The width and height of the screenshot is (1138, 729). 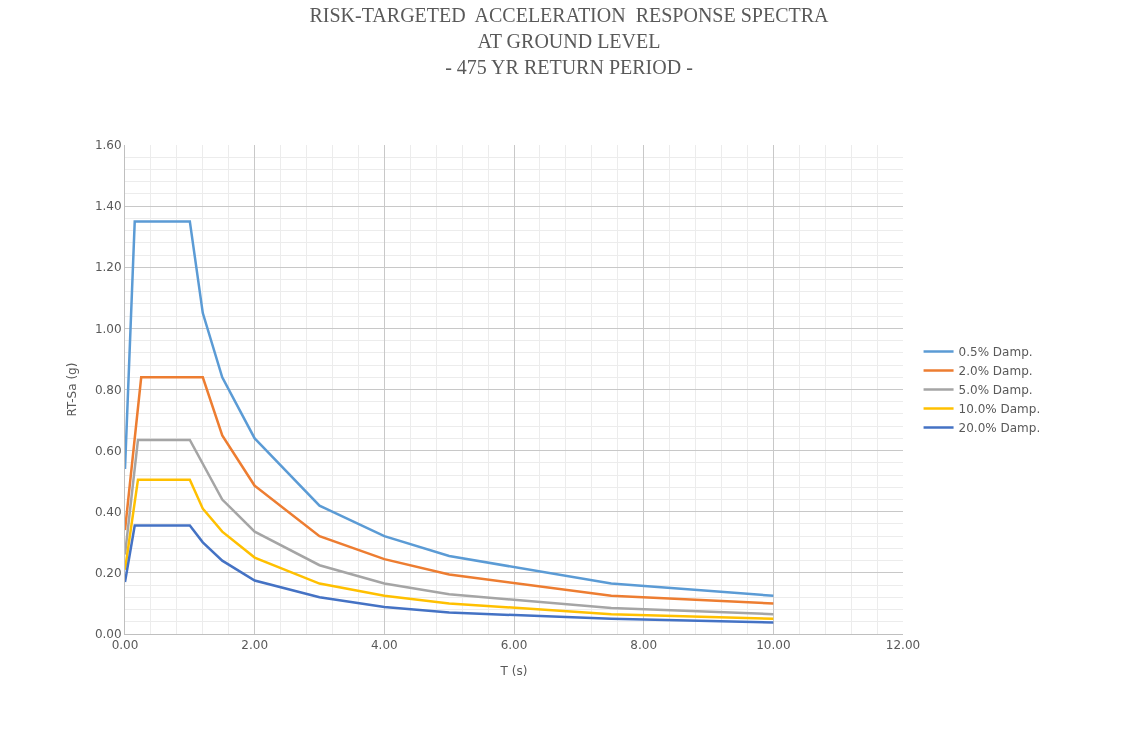 What do you see at coordinates (995, 371) in the screenshot?
I see `legend-label: 2.0% Damp.` at bounding box center [995, 371].